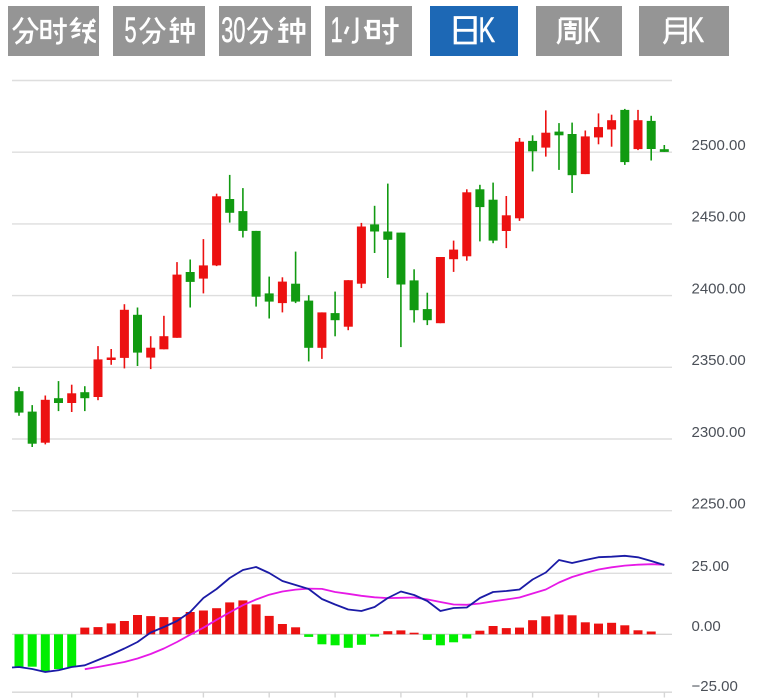 This screenshot has width=766, height=699. I want to click on svg-text: 2400.00, so click(719, 288).